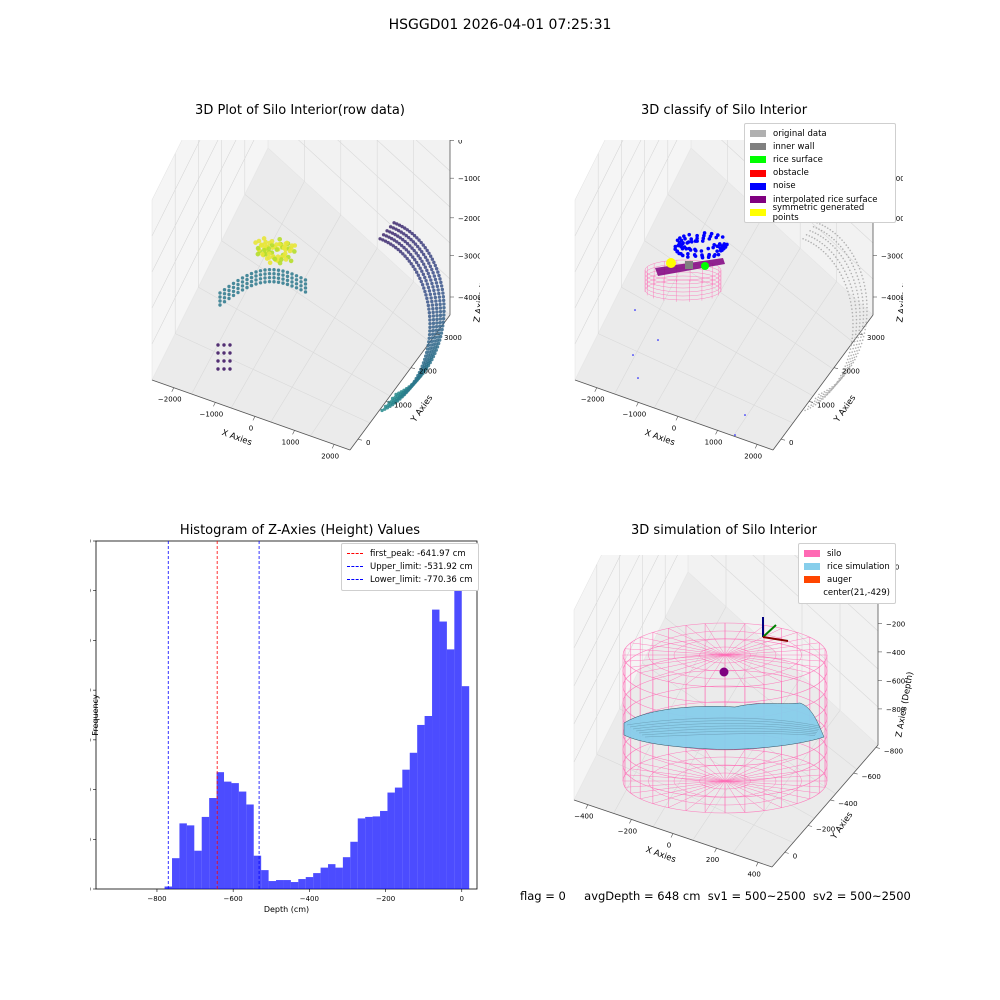 The image size is (1000, 1000). I want to click on legend-item: Upper_limit: -531.92 cm, so click(410, 566).